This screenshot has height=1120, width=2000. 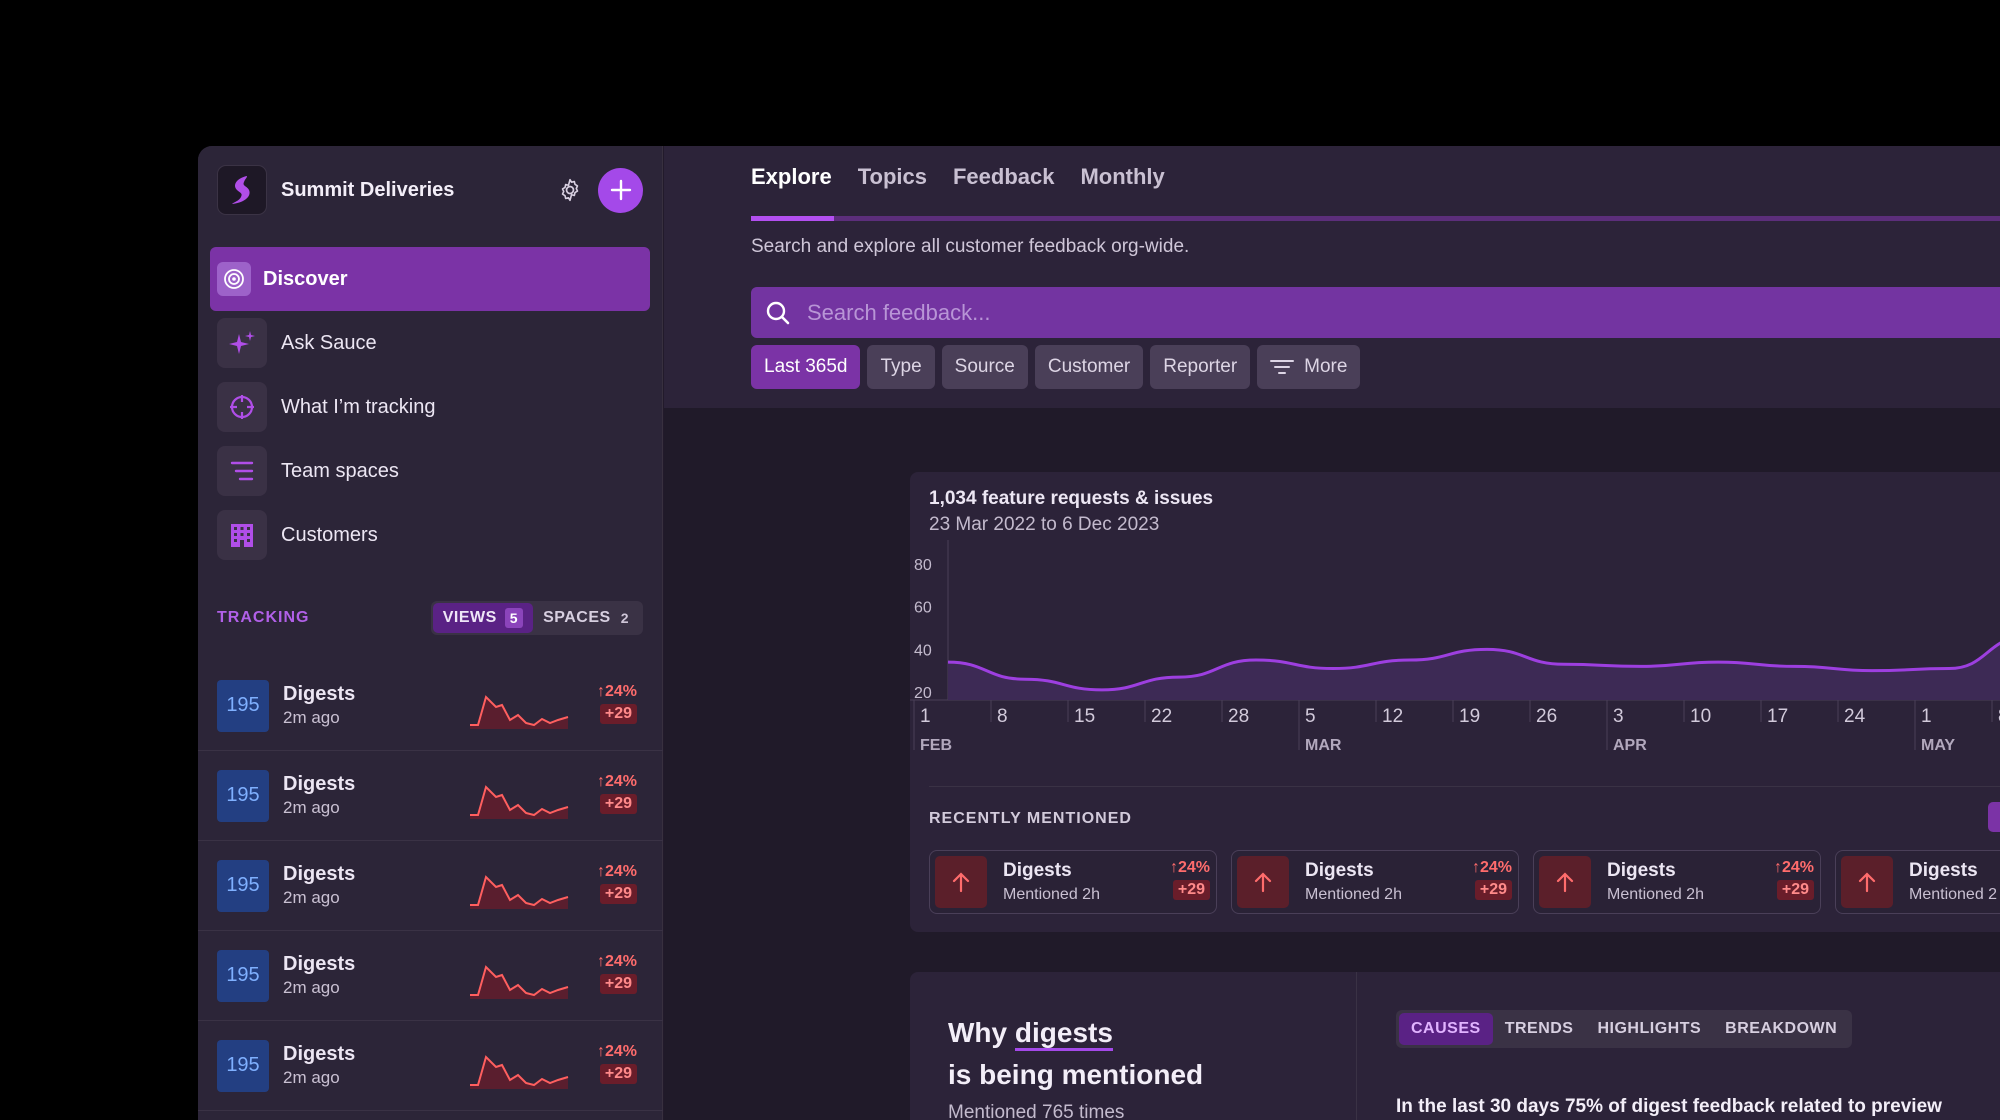 What do you see at coordinates (1089, 367) in the screenshot?
I see `filter-customer: Customer` at bounding box center [1089, 367].